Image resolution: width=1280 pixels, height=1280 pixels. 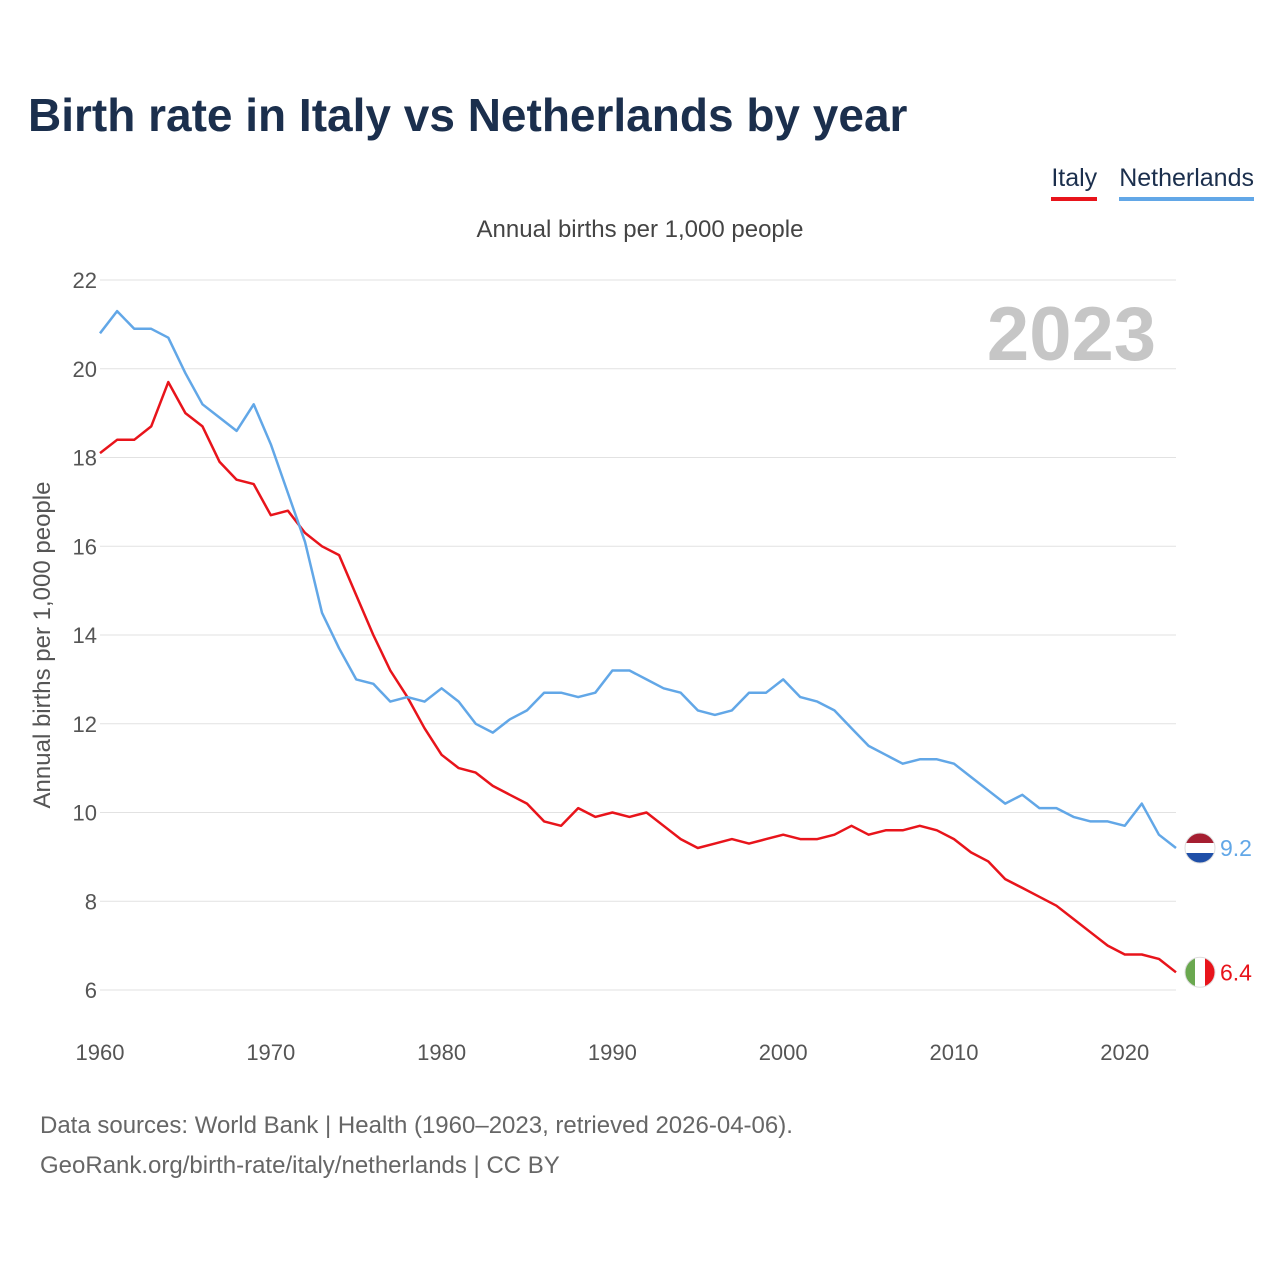 What do you see at coordinates (91, 901) in the screenshot?
I see `y-tick-label: 8` at bounding box center [91, 901].